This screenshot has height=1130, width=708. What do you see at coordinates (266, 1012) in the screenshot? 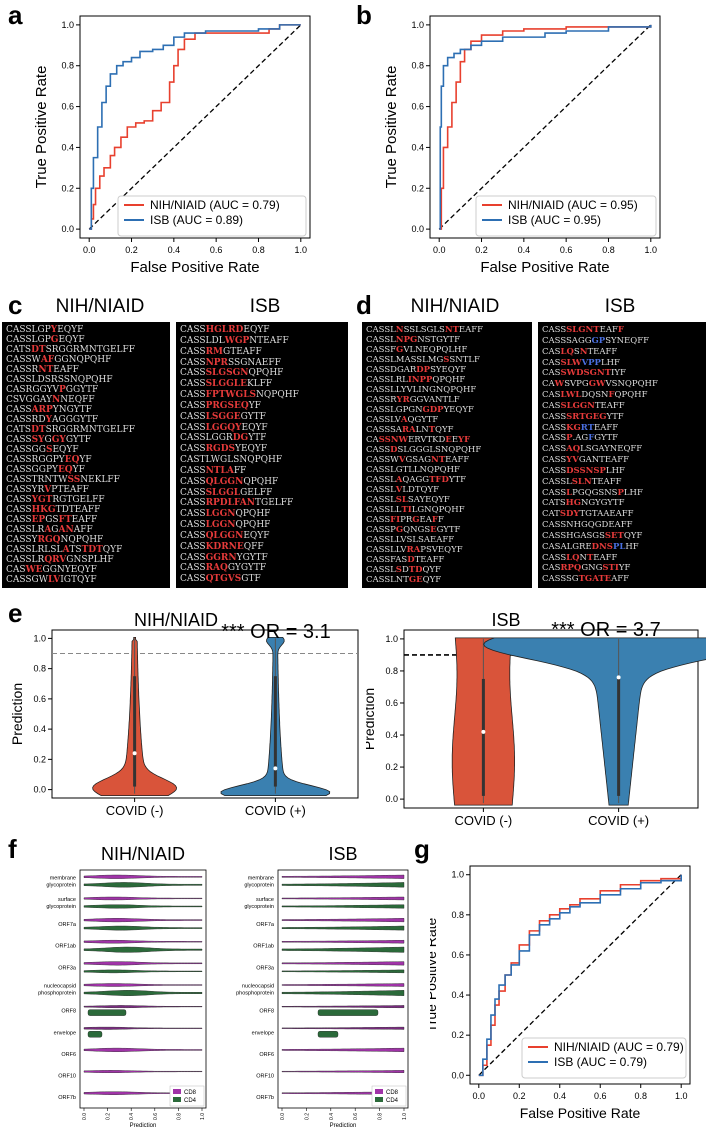
I see `protein-label: ORF8` at bounding box center [266, 1012].